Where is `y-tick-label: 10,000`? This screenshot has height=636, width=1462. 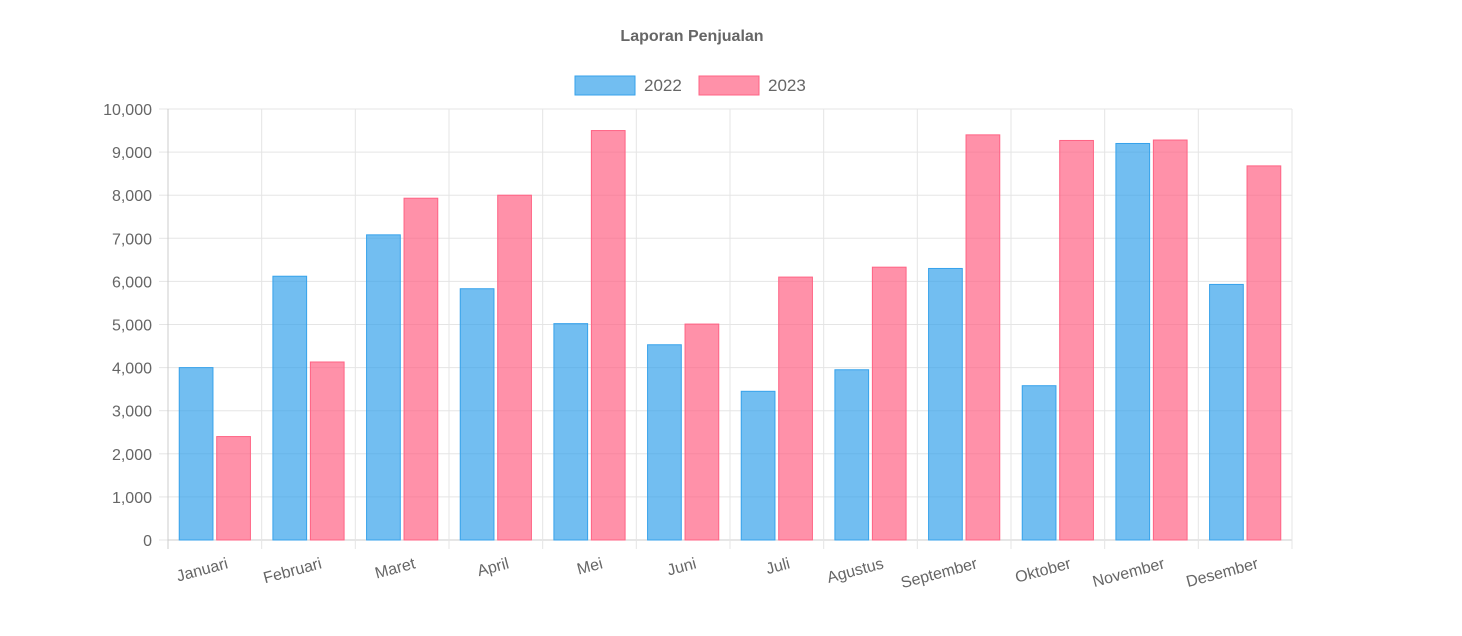
y-tick-label: 10,000 is located at coordinates (127, 110).